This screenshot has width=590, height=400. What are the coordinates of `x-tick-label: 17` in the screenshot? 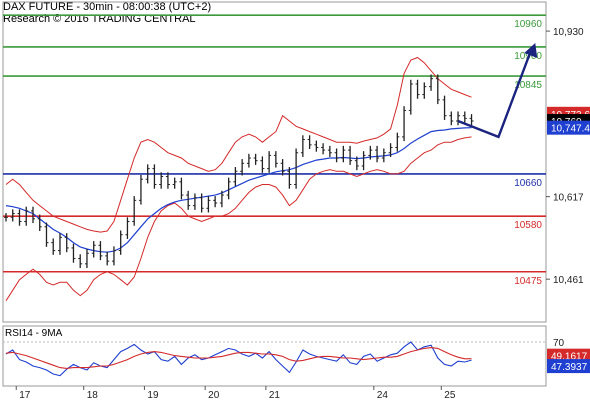 It's located at (25, 395).